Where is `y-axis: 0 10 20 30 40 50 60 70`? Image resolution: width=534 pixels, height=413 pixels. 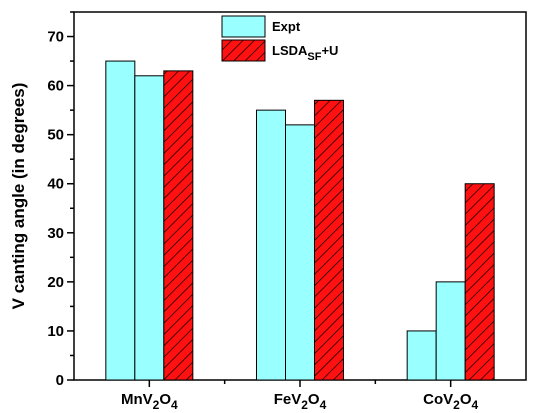
y-axis: 0 10 20 30 40 50 60 70 is located at coordinates (60, 200).